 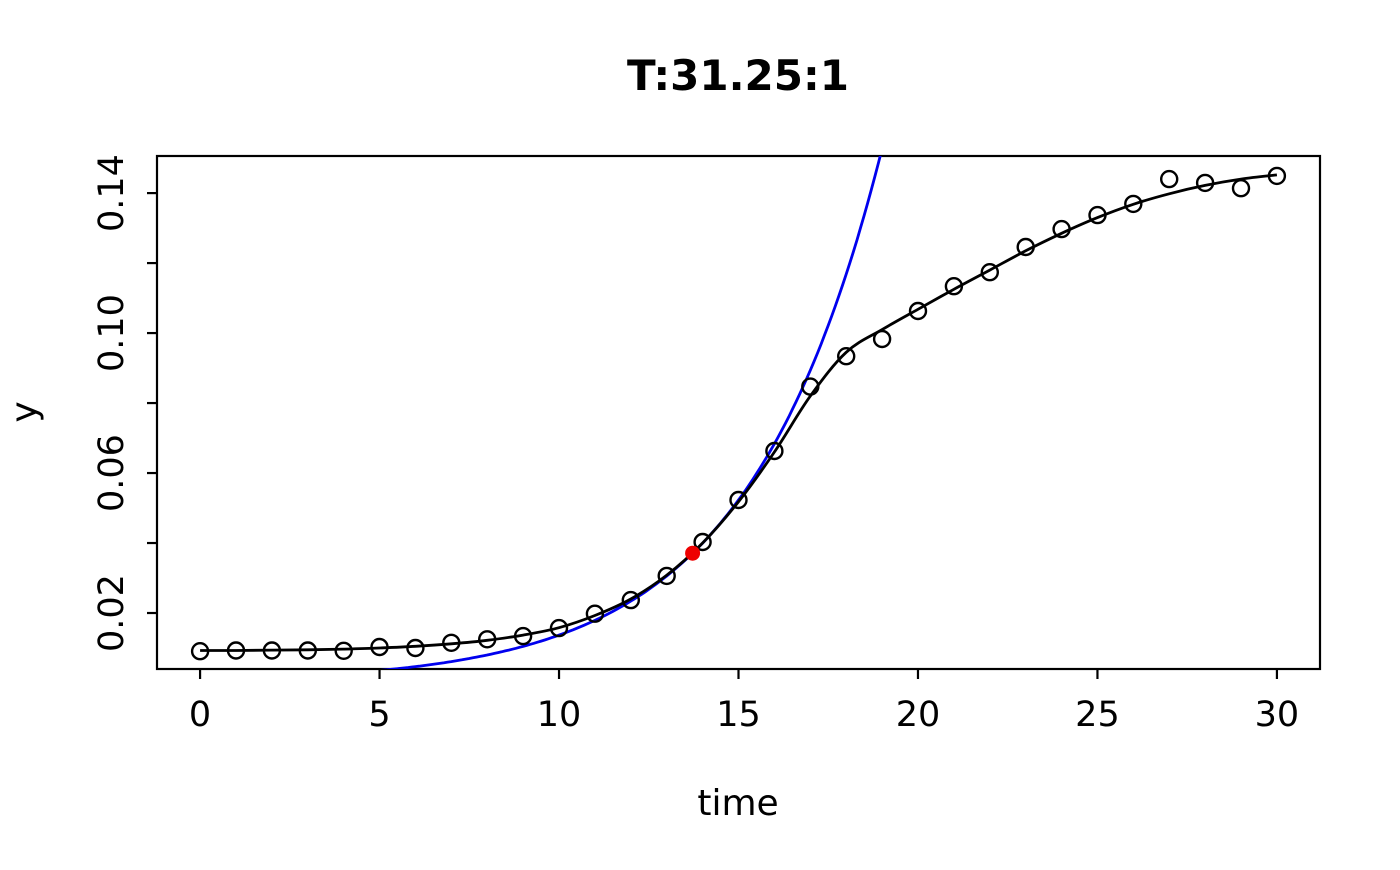 What do you see at coordinates (112, 193) in the screenshot?
I see `y-tick-label: 0.14` at bounding box center [112, 193].